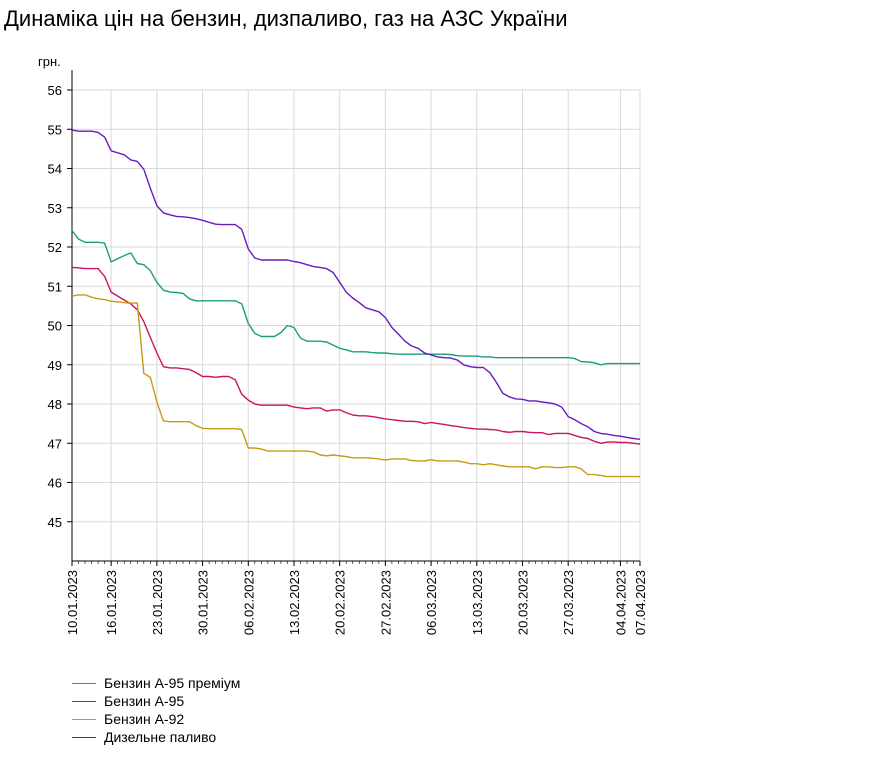  I want to click on legend-label: Бензин А-92, so click(144, 719).